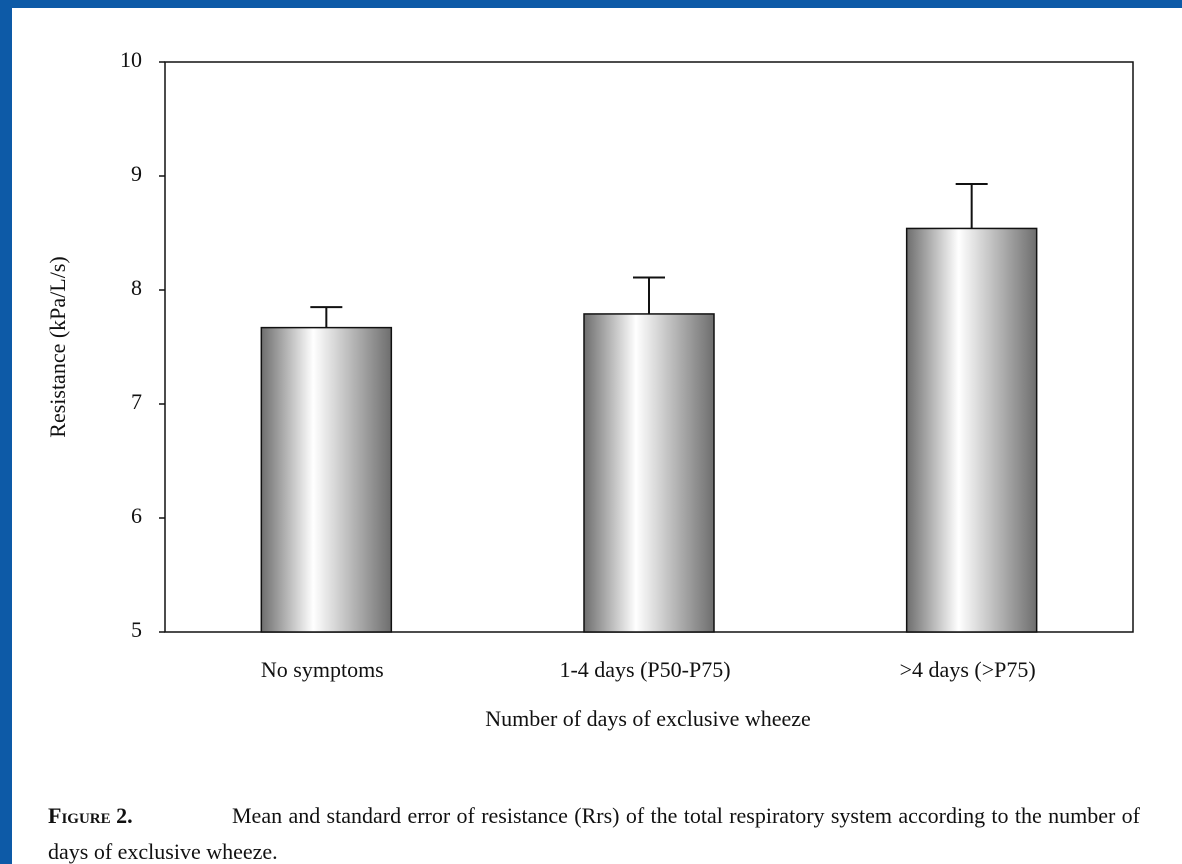  I want to click on y-tick-label: 6, so click(136, 515).